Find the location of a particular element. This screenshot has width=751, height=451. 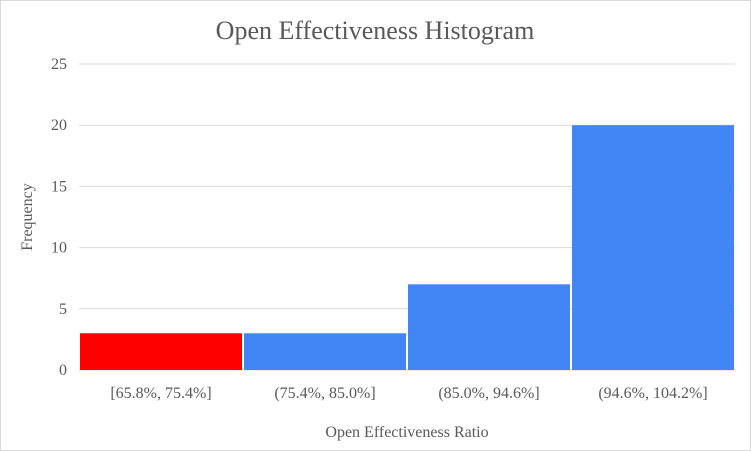

chart-title: Open Effectiveness Histogram is located at coordinates (375, 30).